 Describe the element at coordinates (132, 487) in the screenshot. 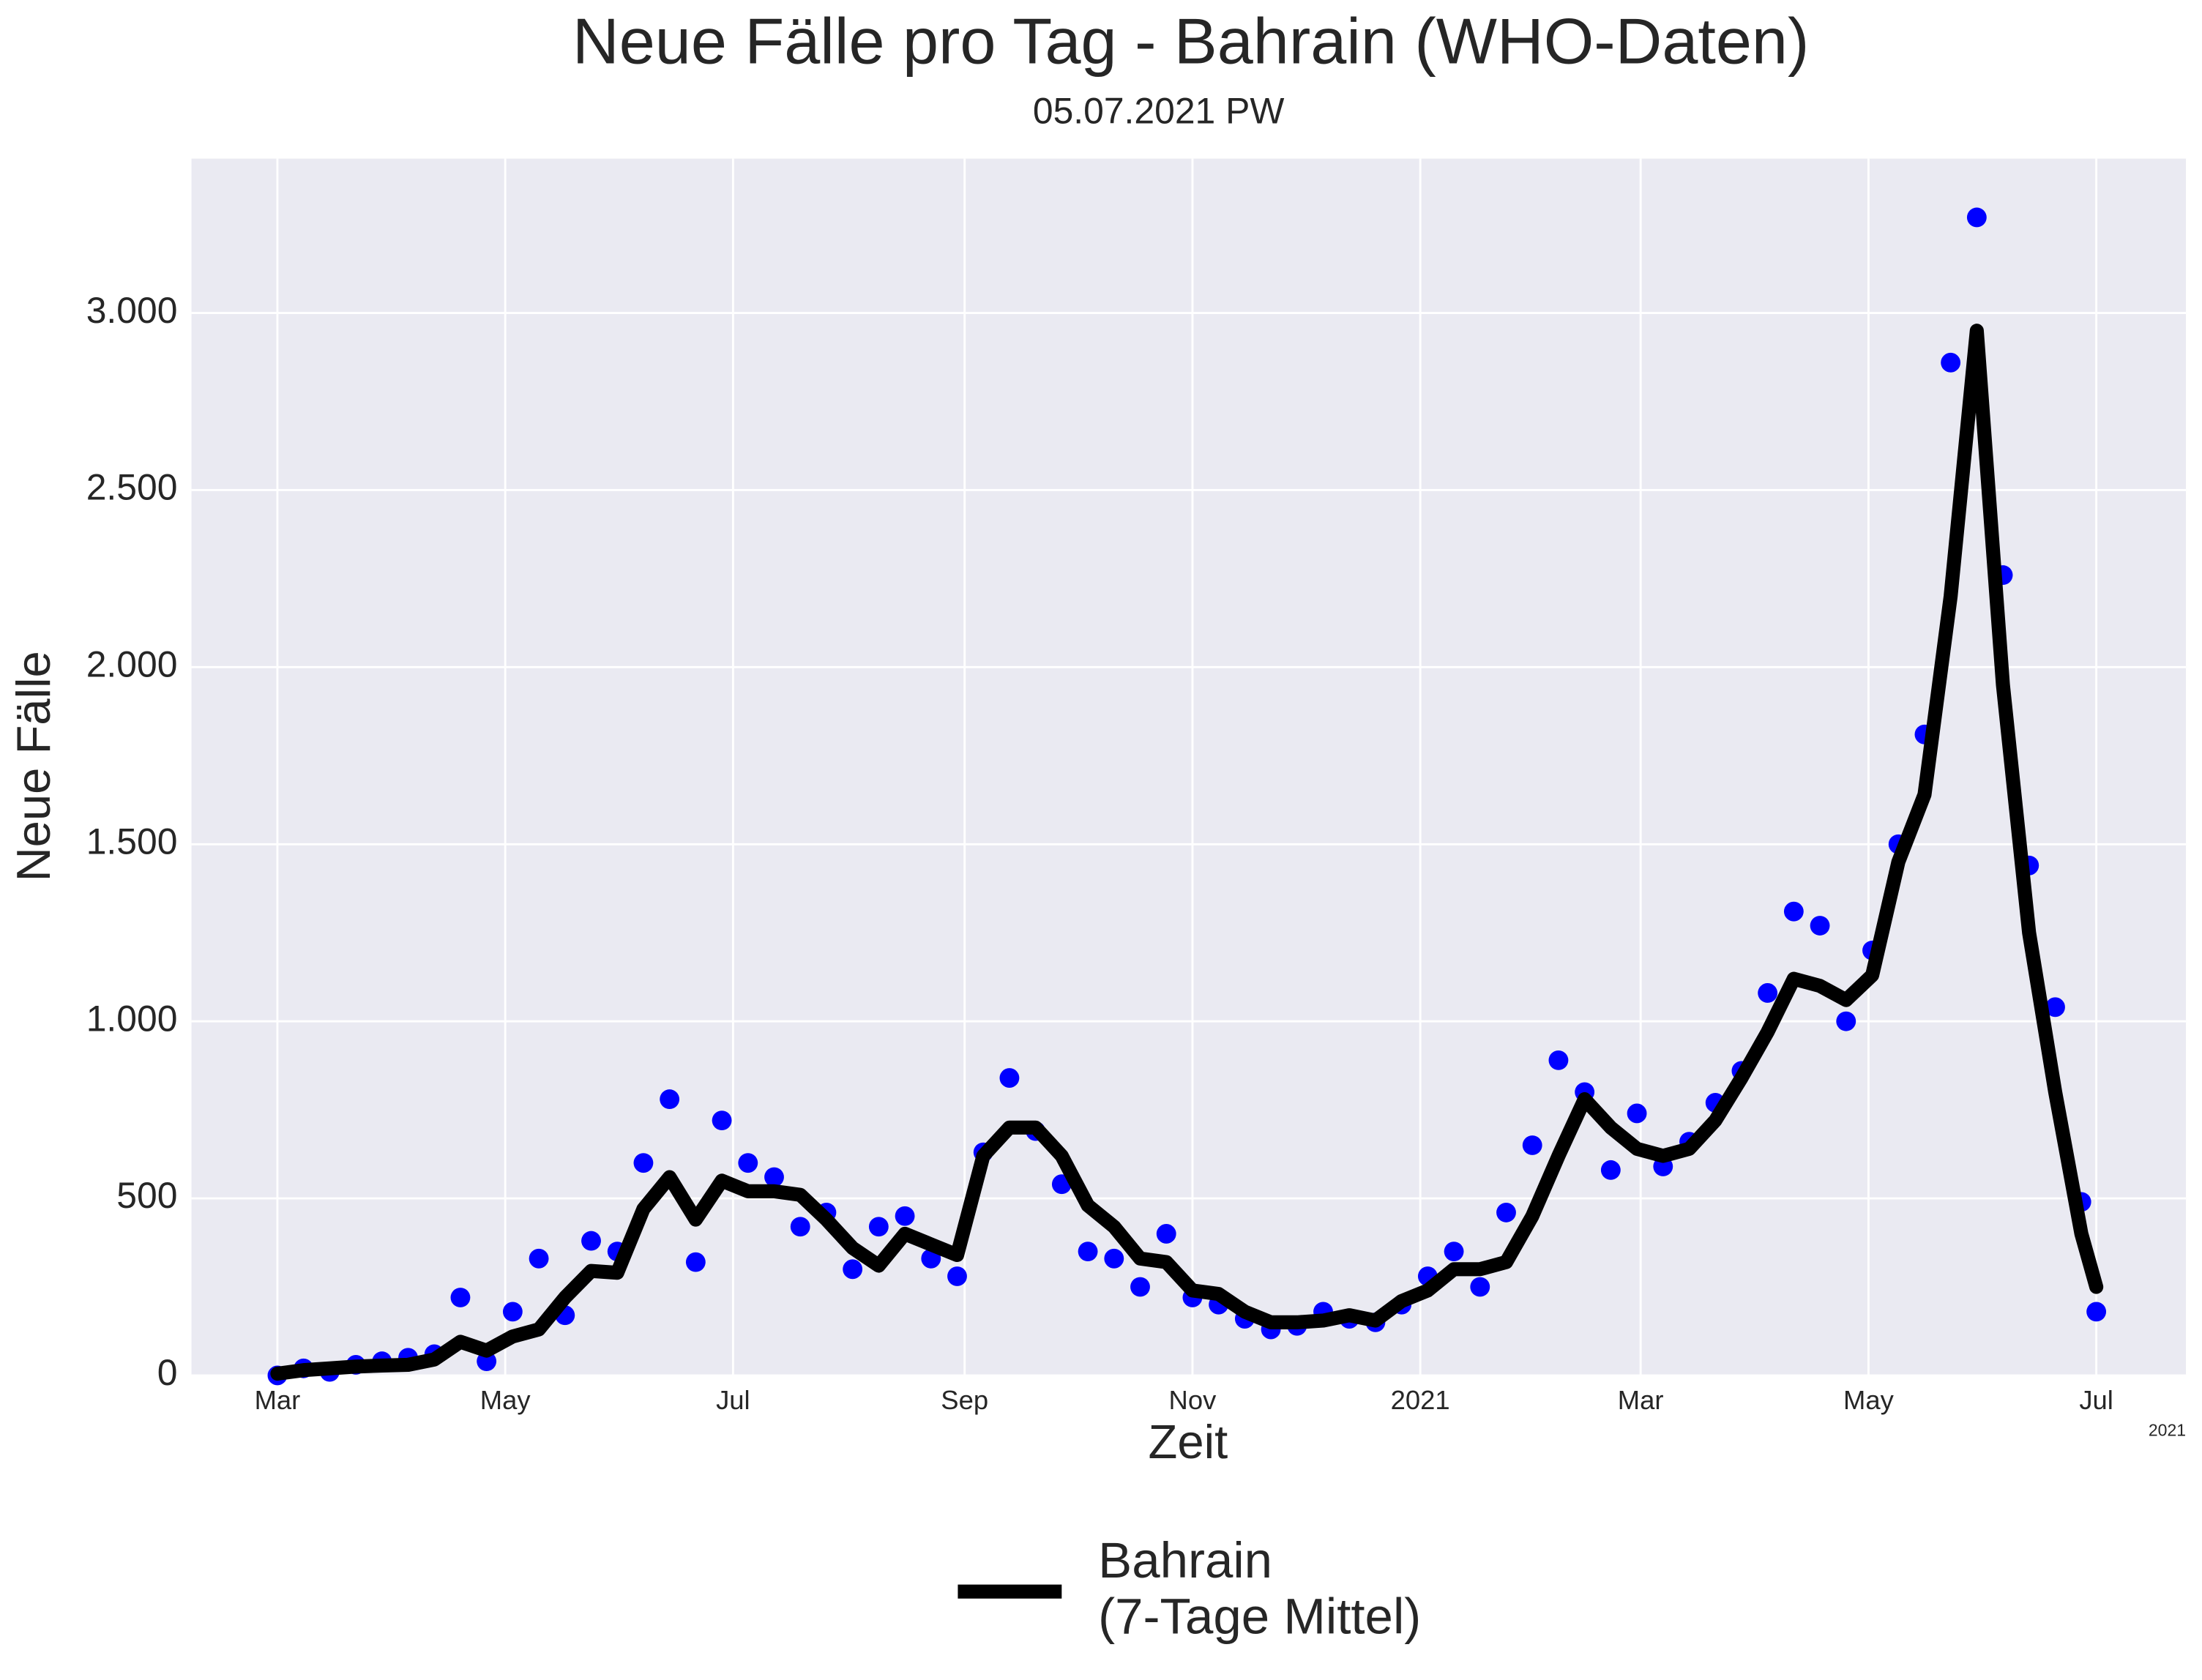

I see `y-tick-label: 2.500` at that location.